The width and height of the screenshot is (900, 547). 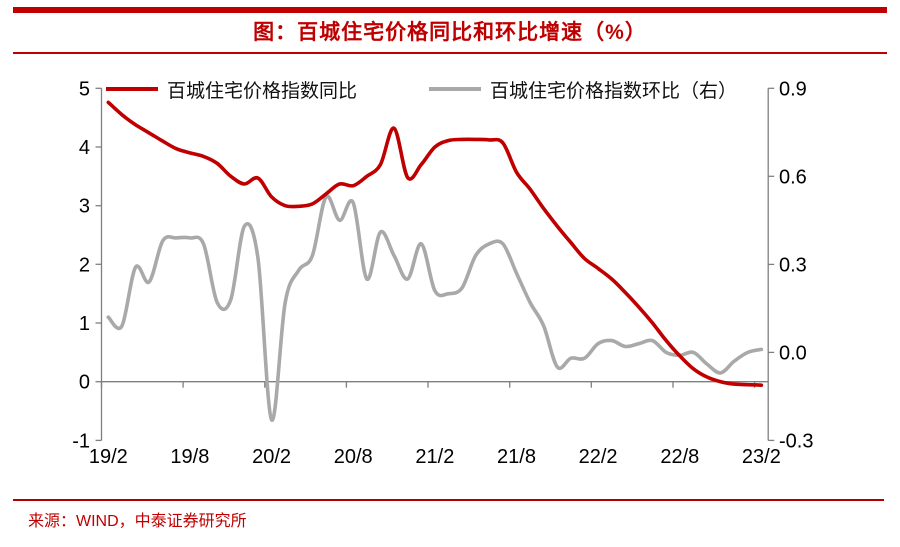 What do you see at coordinates (516, 457) in the screenshot?
I see `x-axis-tick-label: 21/8` at bounding box center [516, 457].